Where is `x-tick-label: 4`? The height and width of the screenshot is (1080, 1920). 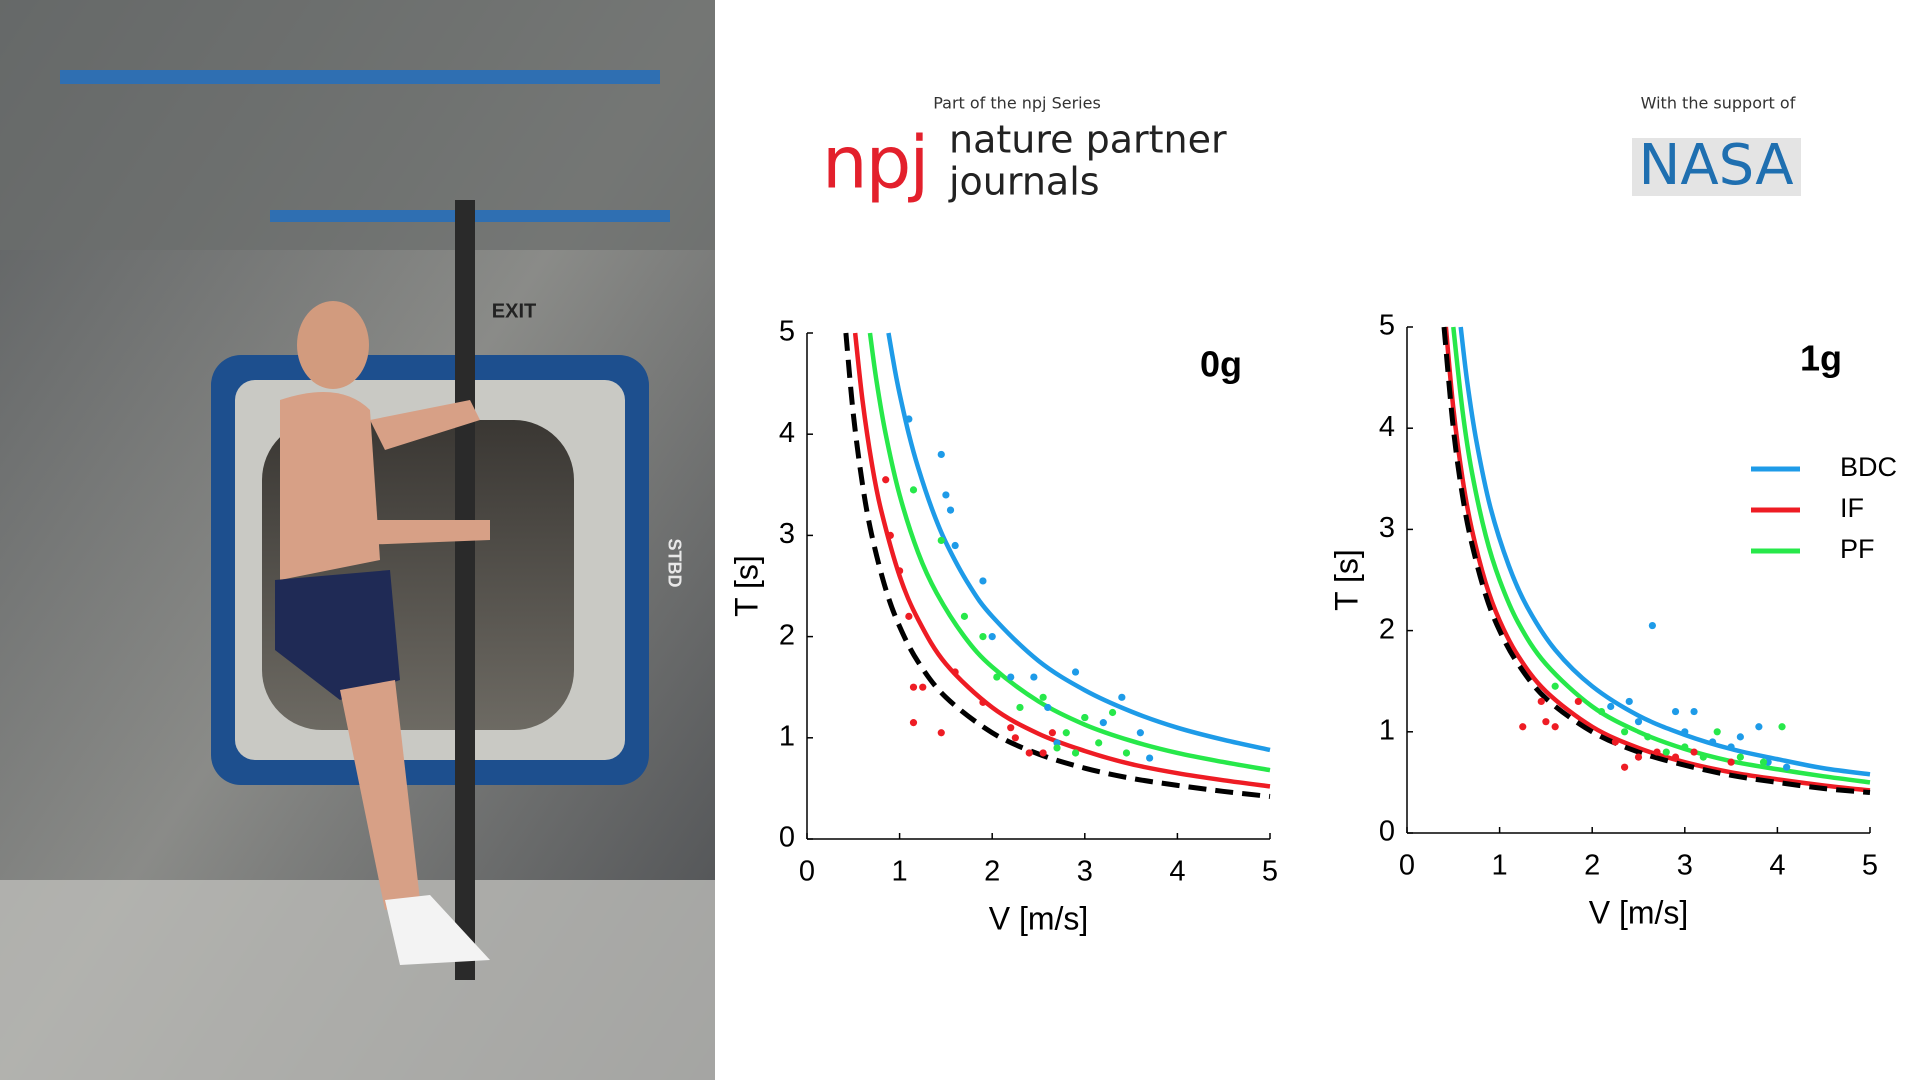 x-tick-label: 4 is located at coordinates (1177, 872).